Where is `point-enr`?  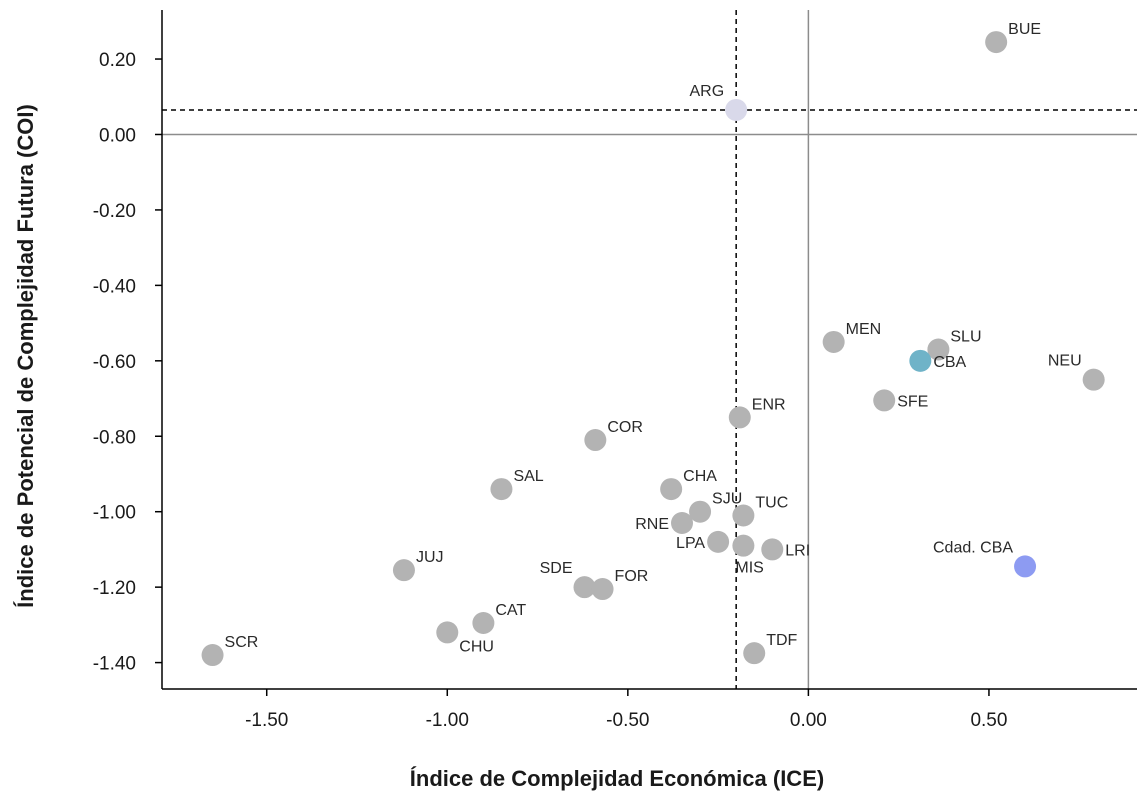 point-enr is located at coordinates (739, 417).